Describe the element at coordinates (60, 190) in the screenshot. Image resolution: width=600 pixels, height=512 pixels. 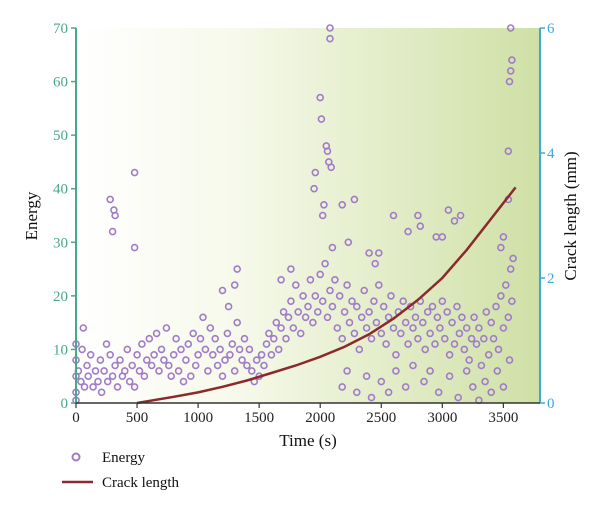
I see `left-tick-label: 40` at that location.